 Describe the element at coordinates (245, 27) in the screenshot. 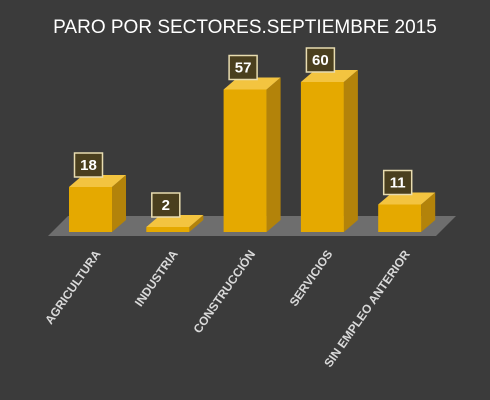

I see `chart-title: PARO POR SECTORES.SEPTIEMBRE 2015` at that location.